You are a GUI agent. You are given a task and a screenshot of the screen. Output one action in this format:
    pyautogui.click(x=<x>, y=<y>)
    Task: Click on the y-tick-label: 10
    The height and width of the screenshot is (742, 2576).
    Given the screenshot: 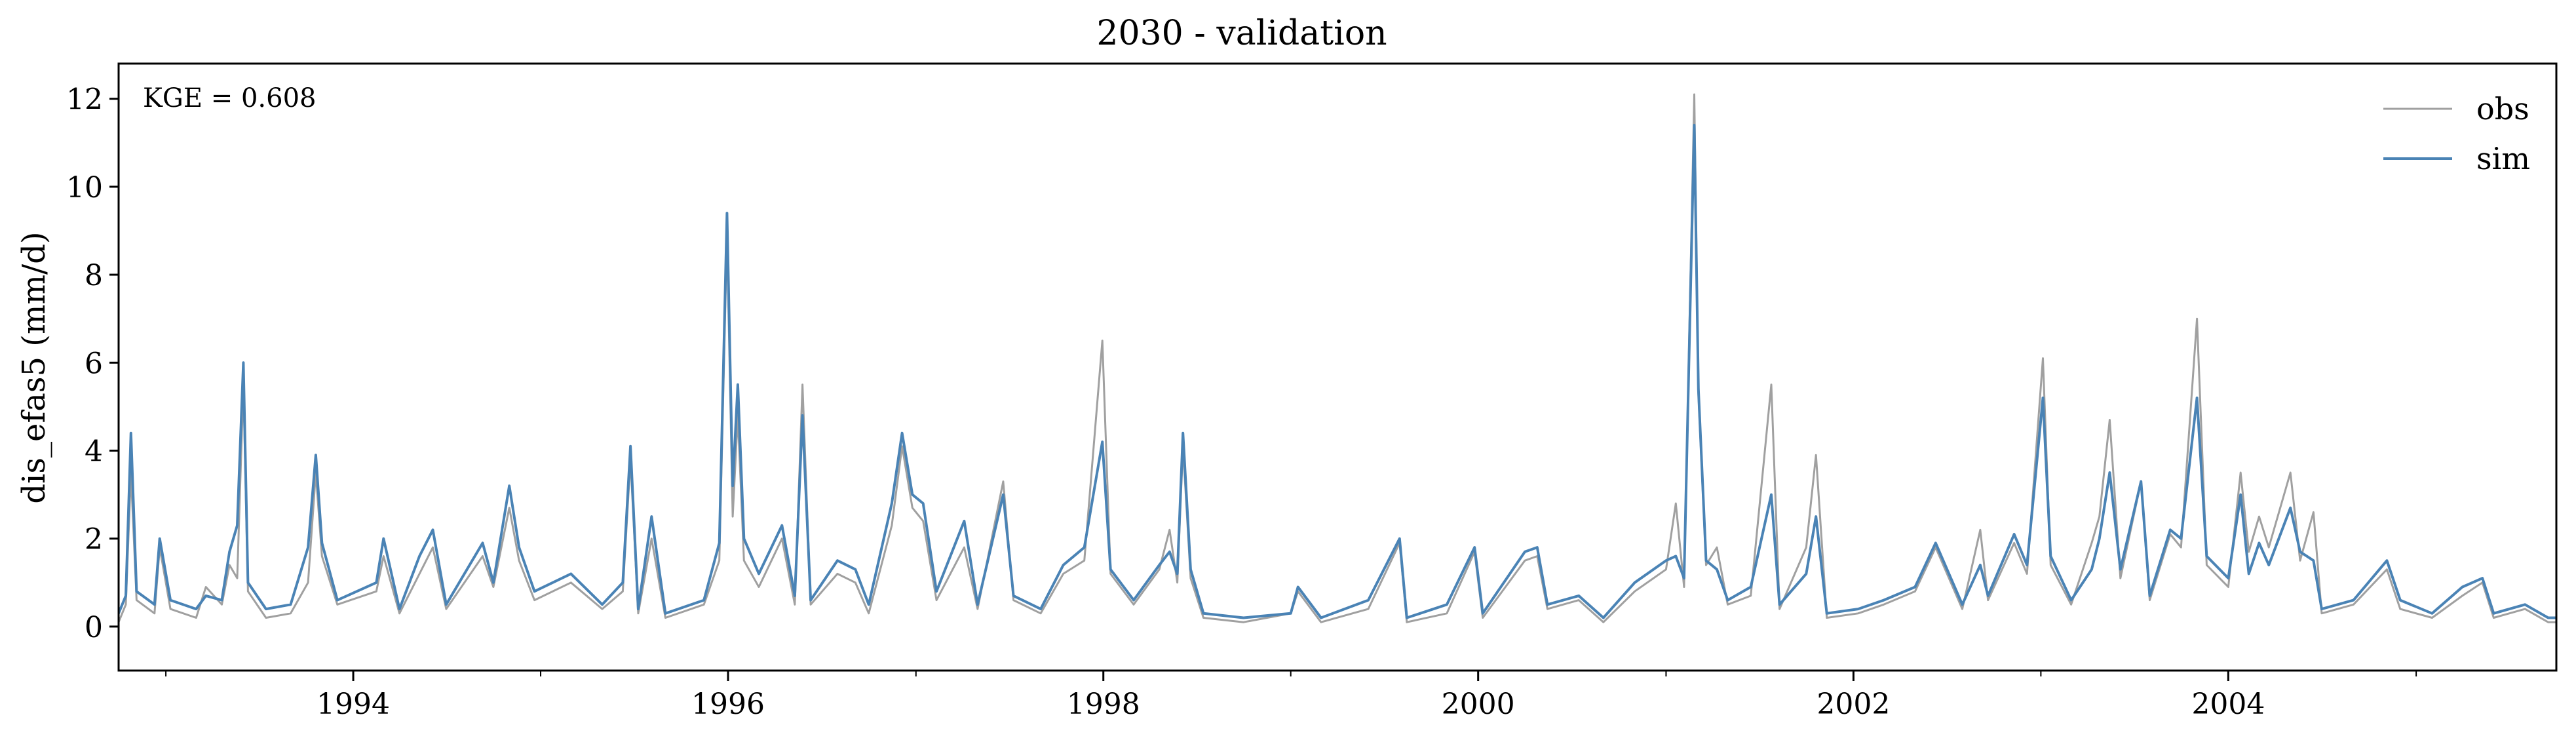 What is the action you would take?
    pyautogui.click(x=84, y=188)
    